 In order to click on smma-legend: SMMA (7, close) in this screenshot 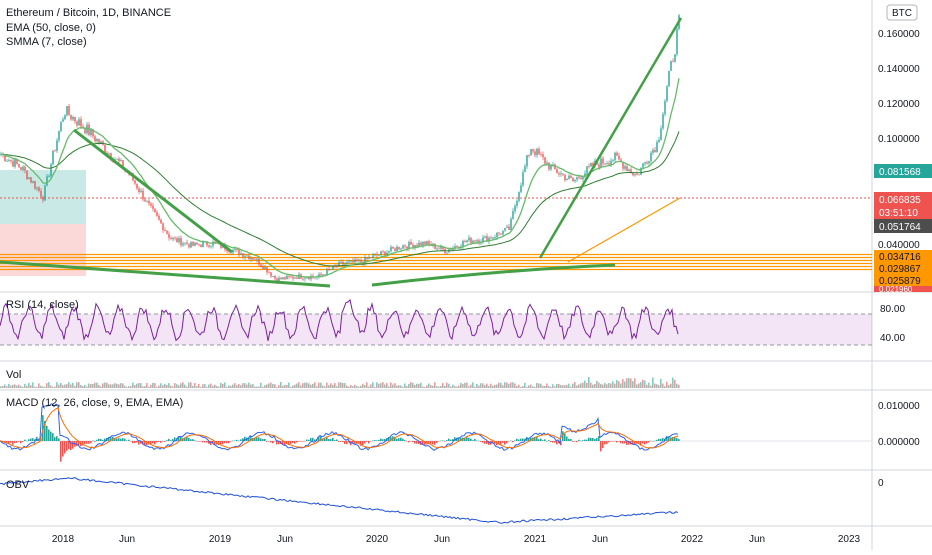, I will do `click(46, 42)`.